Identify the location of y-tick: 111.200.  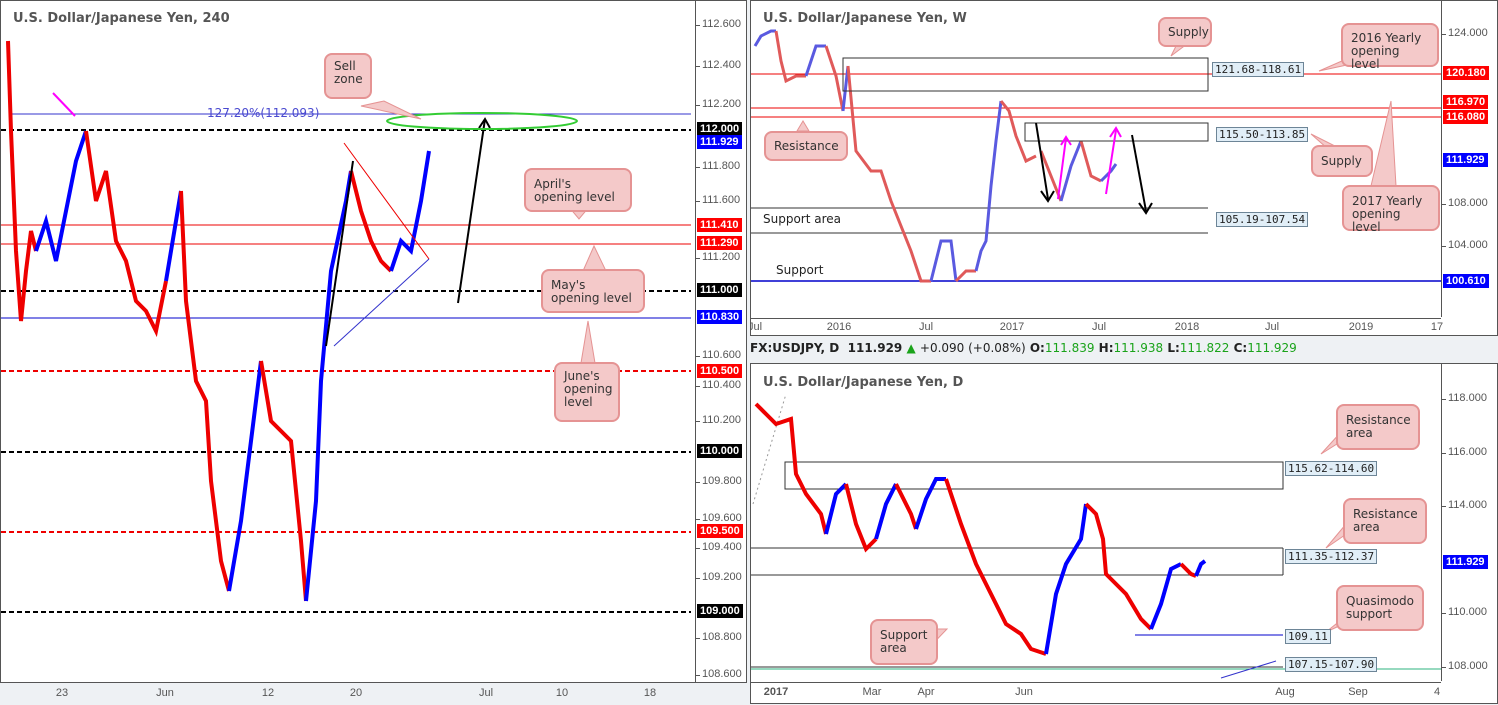
(718, 257).